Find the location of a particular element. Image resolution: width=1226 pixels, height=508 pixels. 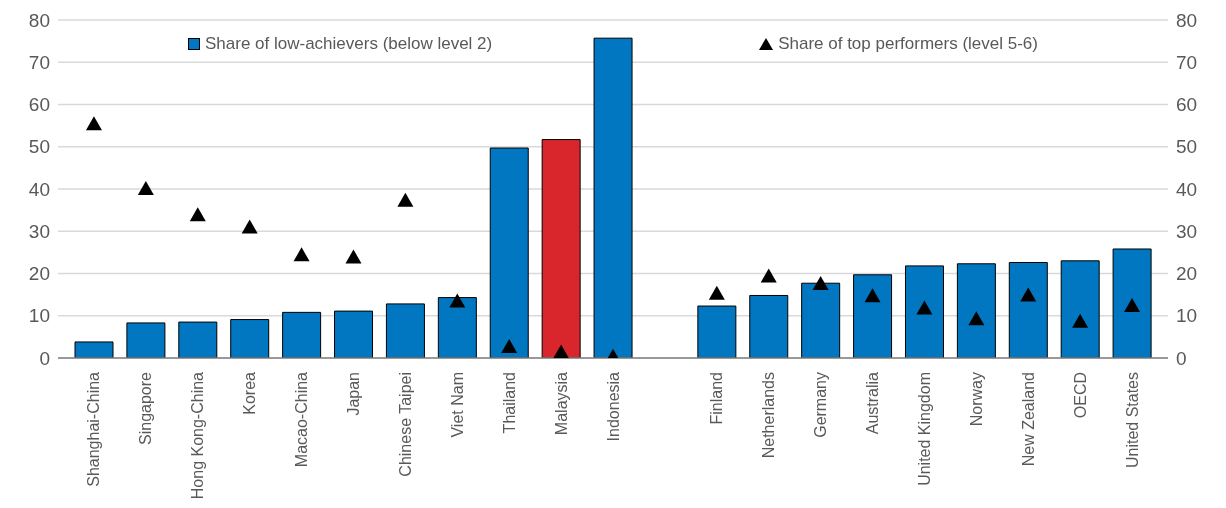

y-tick-label: 80 is located at coordinates (39, 20).